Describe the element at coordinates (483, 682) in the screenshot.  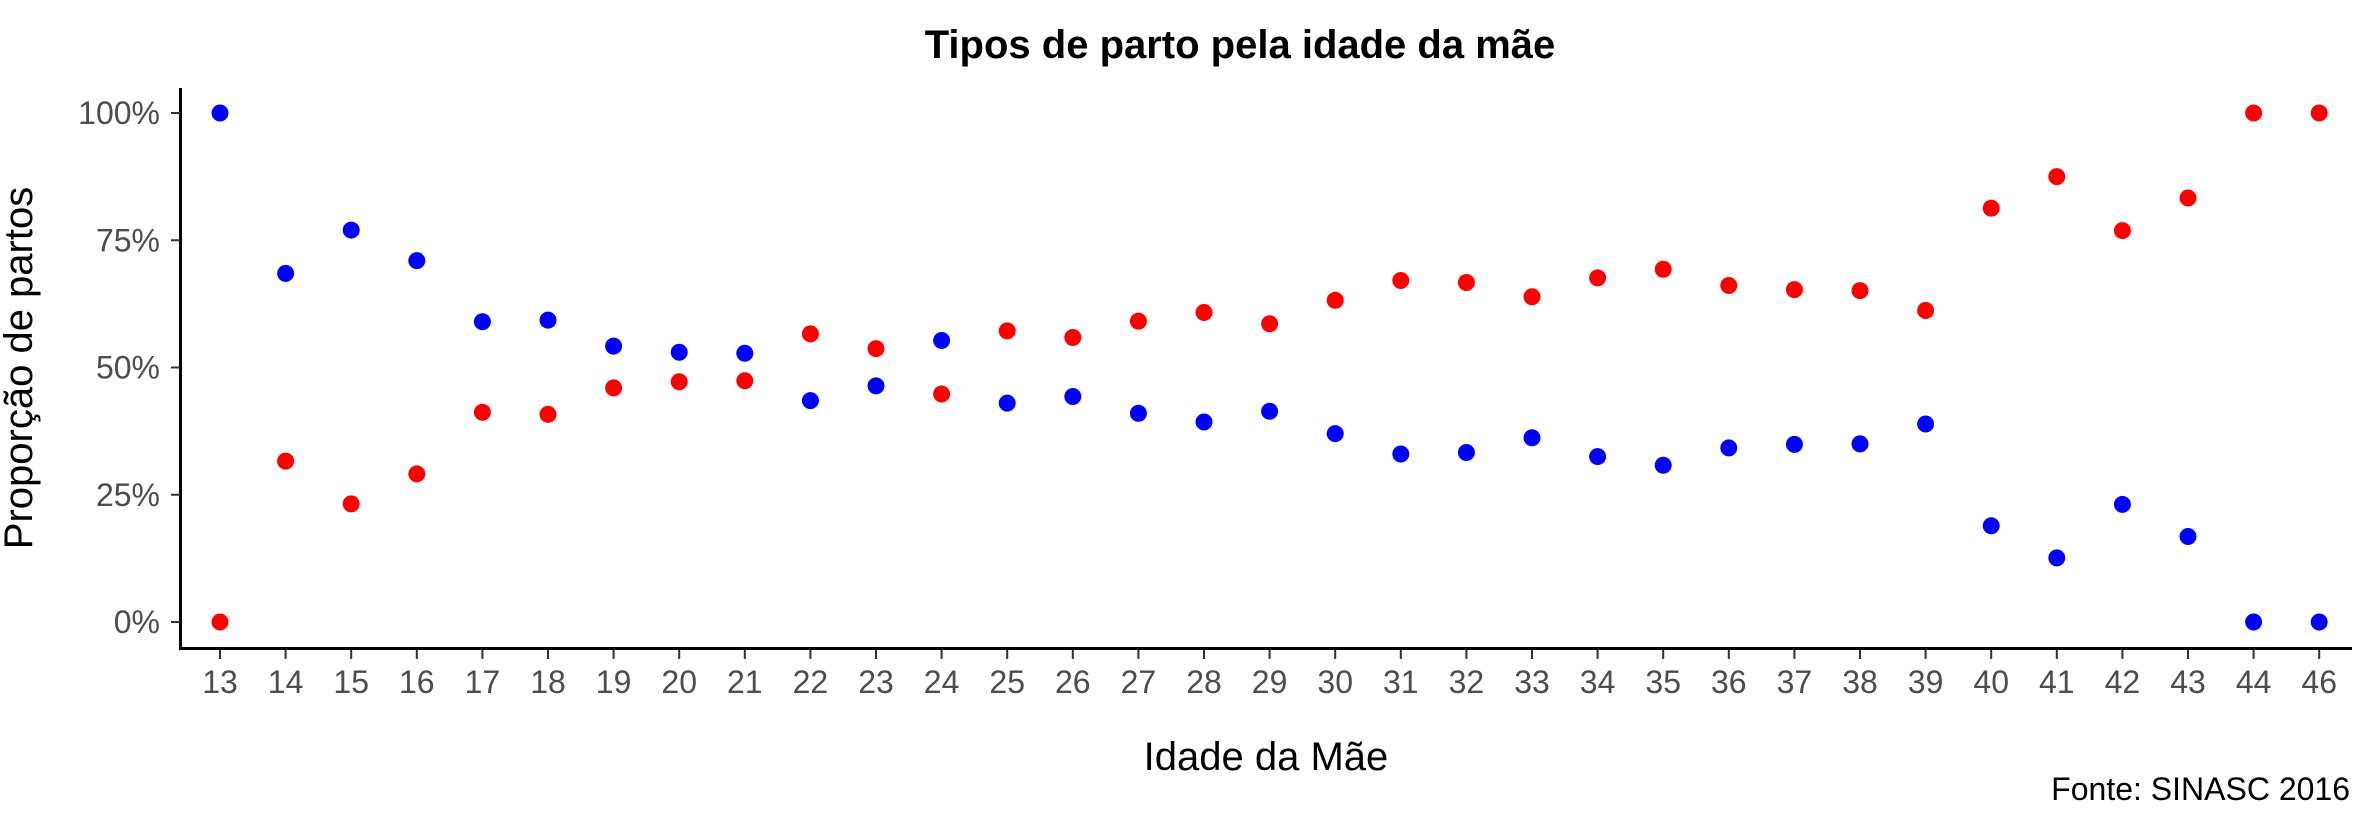
I see `x-tick-label: 17` at that location.